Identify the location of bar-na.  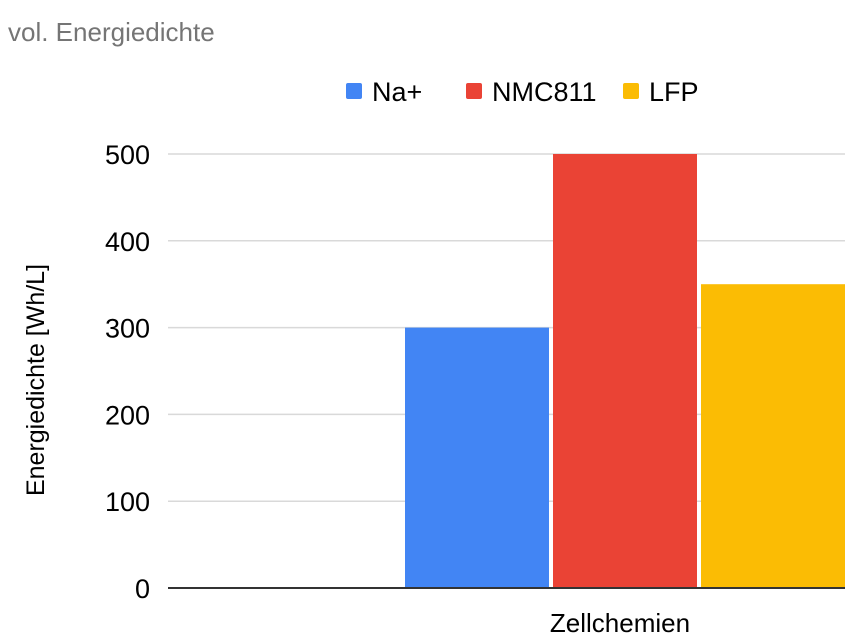
(477, 457).